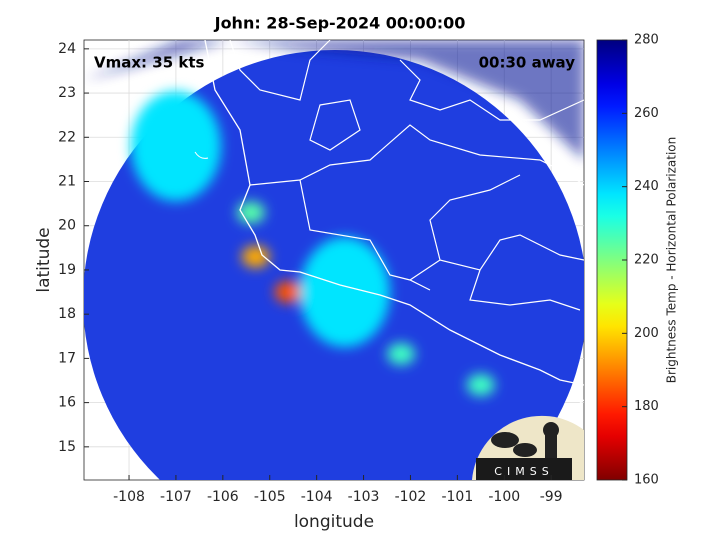 The height and width of the screenshot is (544, 720). Describe the element at coordinates (223, 497) in the screenshot. I see `x-tick-label: -106` at that location.